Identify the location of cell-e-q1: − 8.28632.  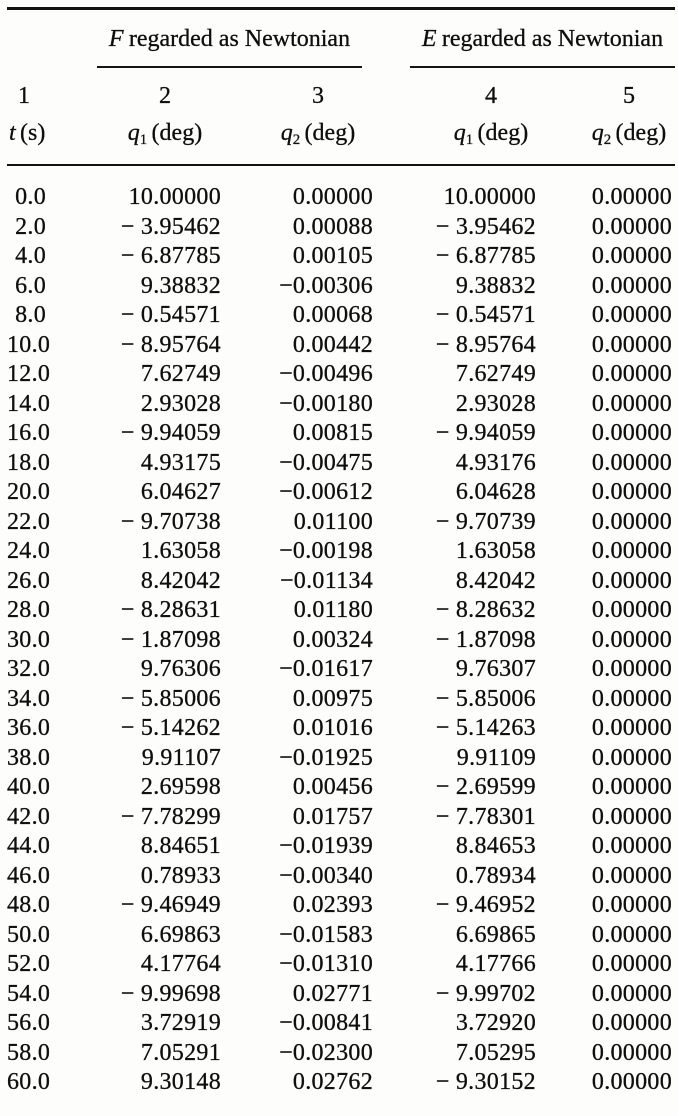
(485, 610).